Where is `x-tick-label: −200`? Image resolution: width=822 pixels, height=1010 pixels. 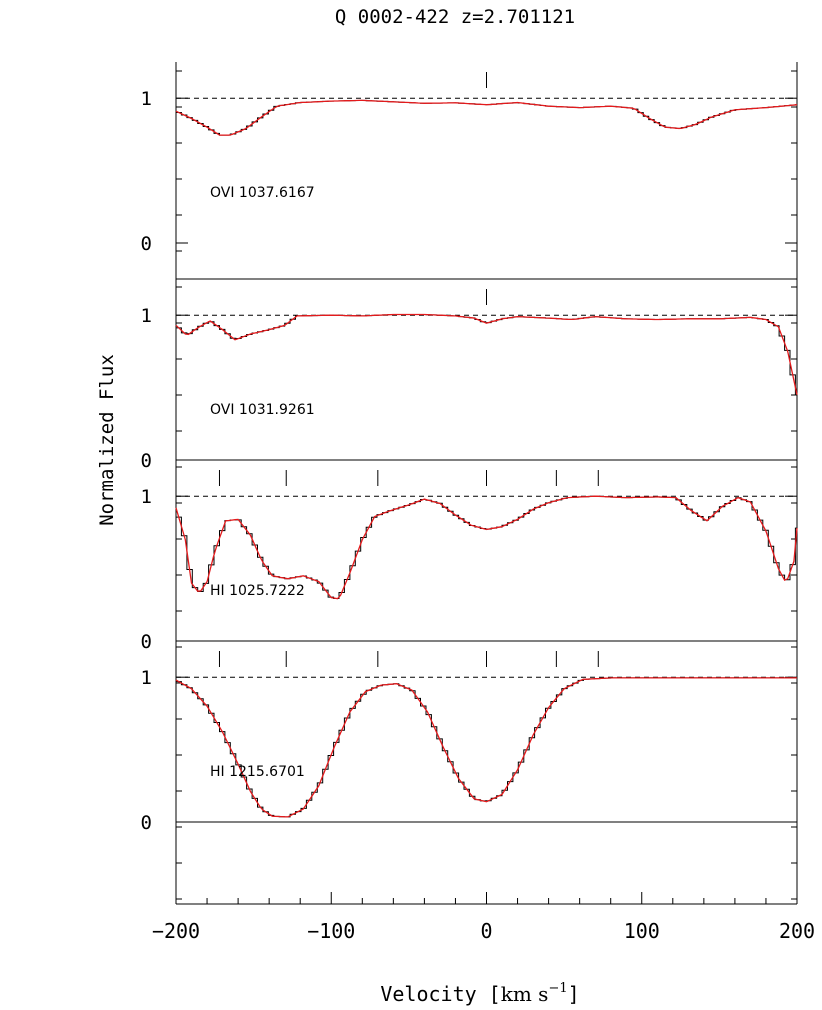
x-tick-label: −200 is located at coordinates (176, 931).